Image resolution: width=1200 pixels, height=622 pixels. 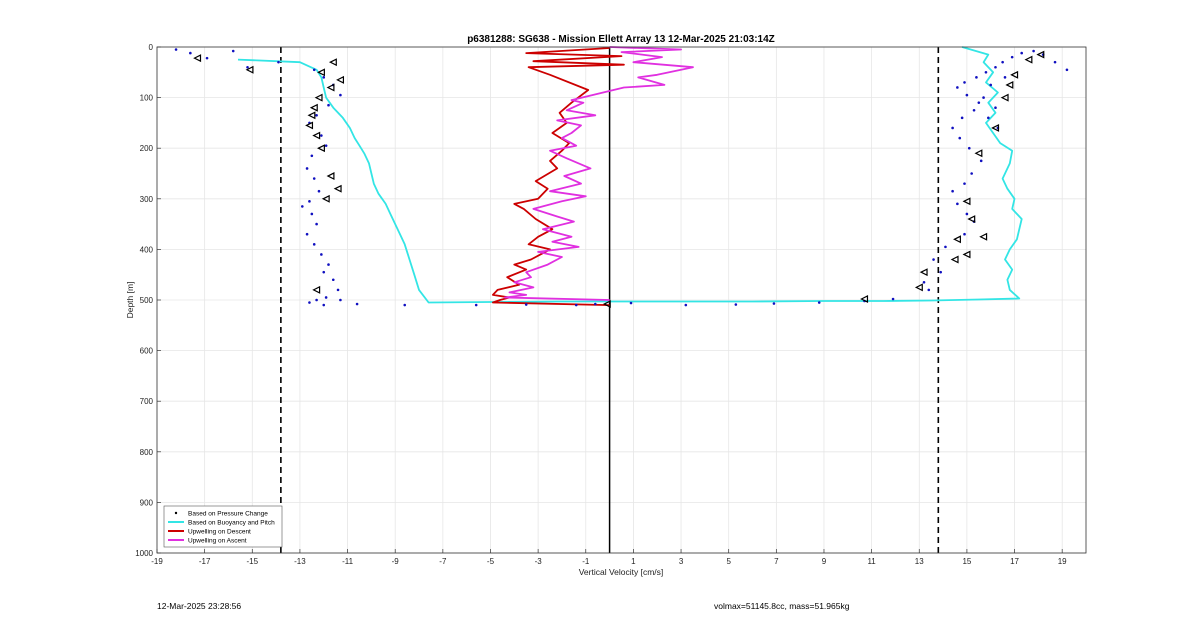 What do you see at coordinates (396, 561) in the screenshot?
I see `x-tick-label: -9` at bounding box center [396, 561].